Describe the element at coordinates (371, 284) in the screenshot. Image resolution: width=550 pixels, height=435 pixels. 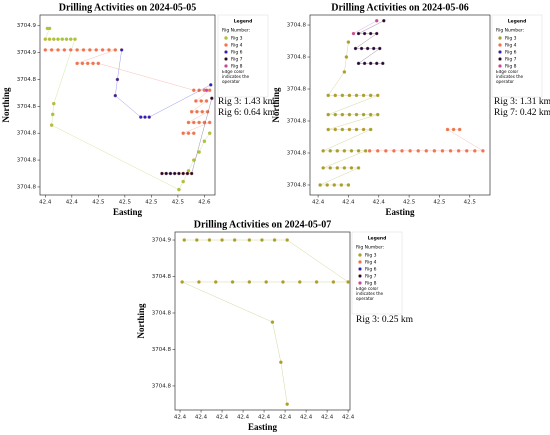
I see `legend-label: Rig 8` at that location.